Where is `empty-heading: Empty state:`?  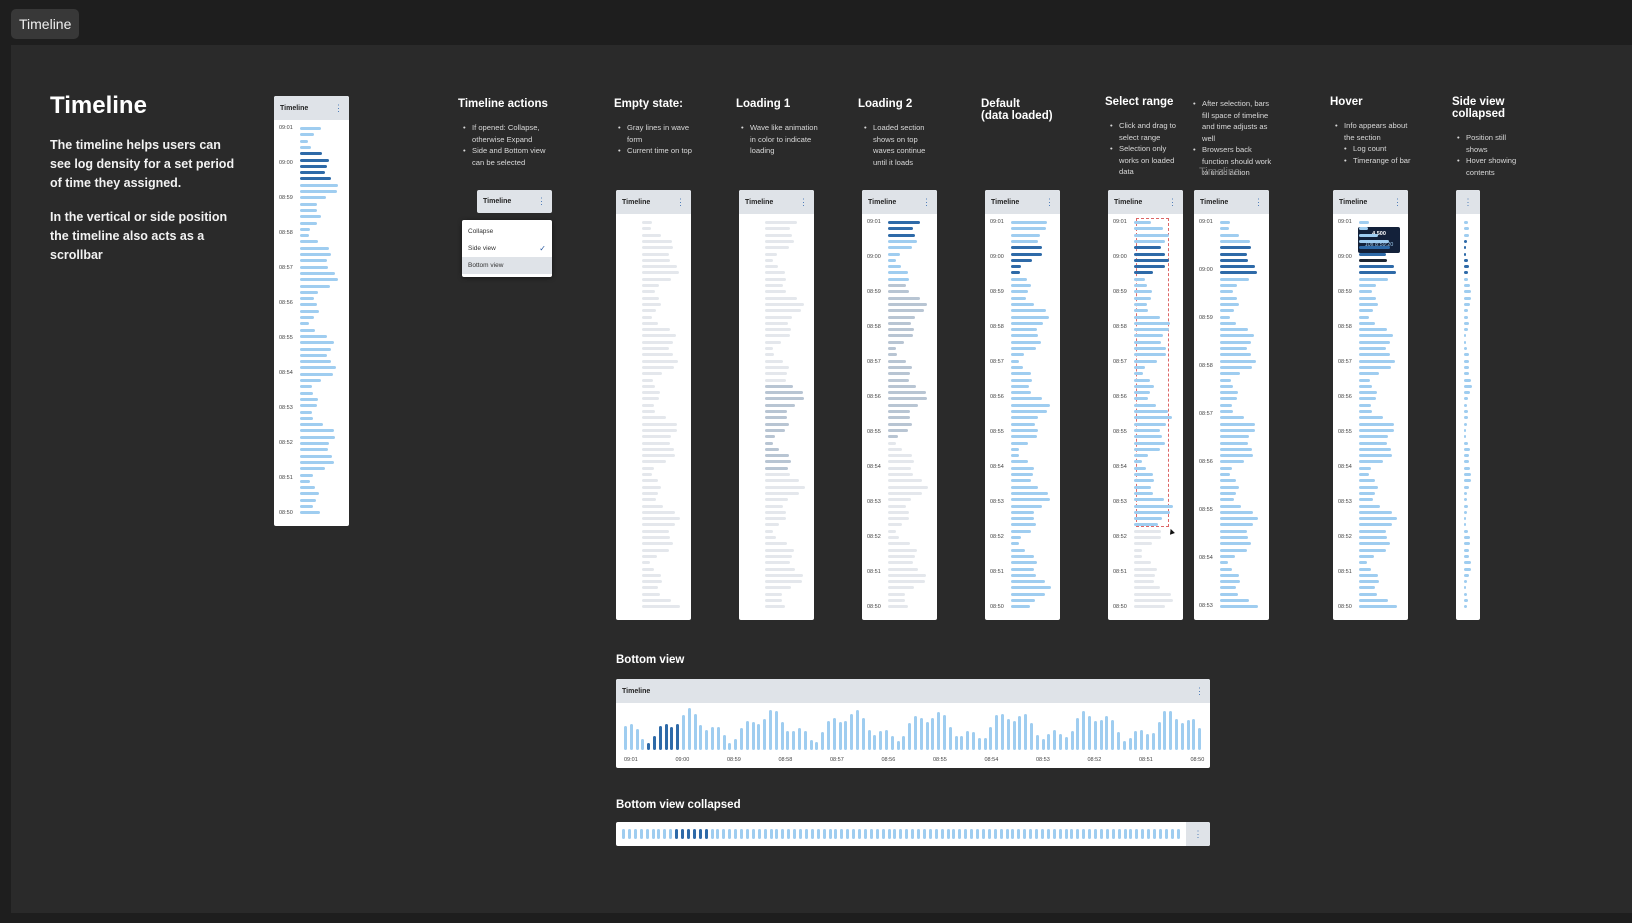 empty-heading: Empty state: is located at coordinates (649, 104).